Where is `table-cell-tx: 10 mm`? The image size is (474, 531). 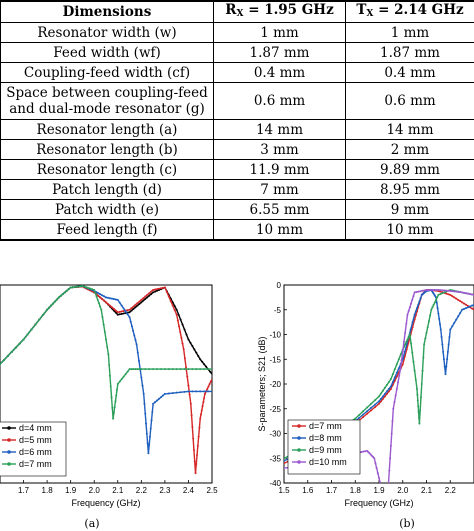 table-cell-tx: 10 mm is located at coordinates (409, 230).